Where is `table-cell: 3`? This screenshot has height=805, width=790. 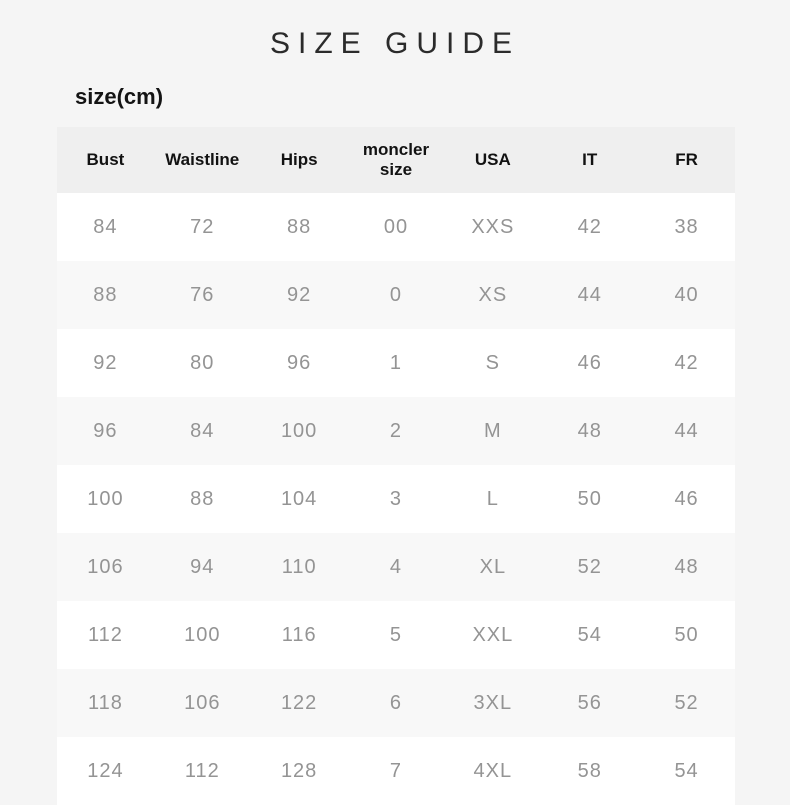 table-cell: 3 is located at coordinates (396, 498).